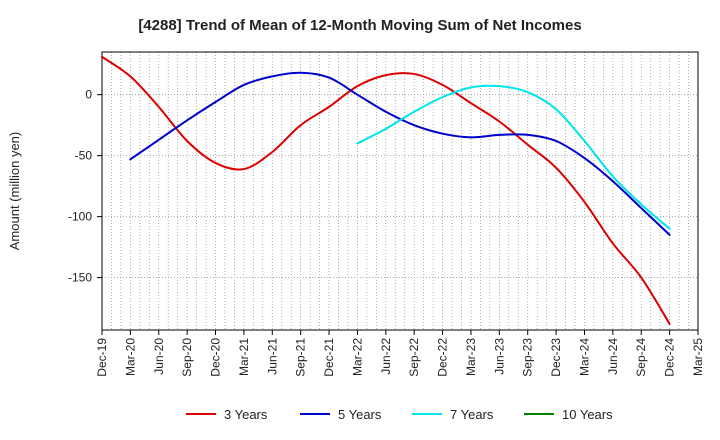 Image resolution: width=720 pixels, height=440 pixels. I want to click on x-tick-label: Mar-23, so click(471, 357).